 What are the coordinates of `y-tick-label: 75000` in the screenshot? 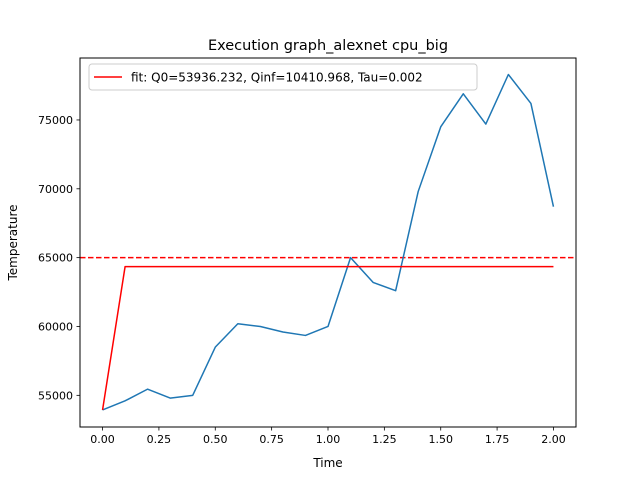 It's located at (55, 120).